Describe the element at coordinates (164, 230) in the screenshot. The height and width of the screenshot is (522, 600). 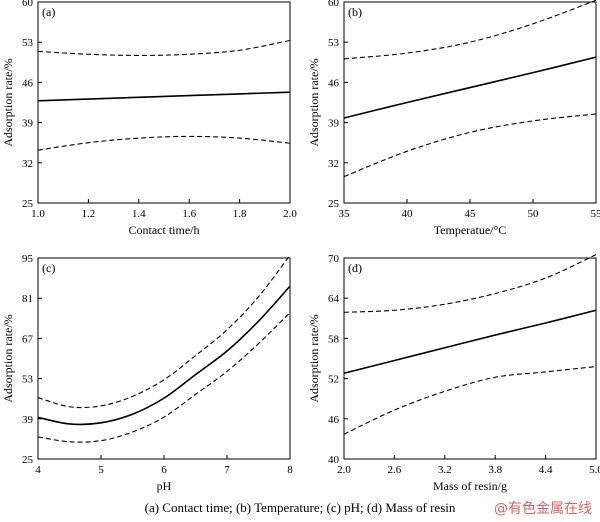
I see `x-axis-label: Contact time/h` at that location.